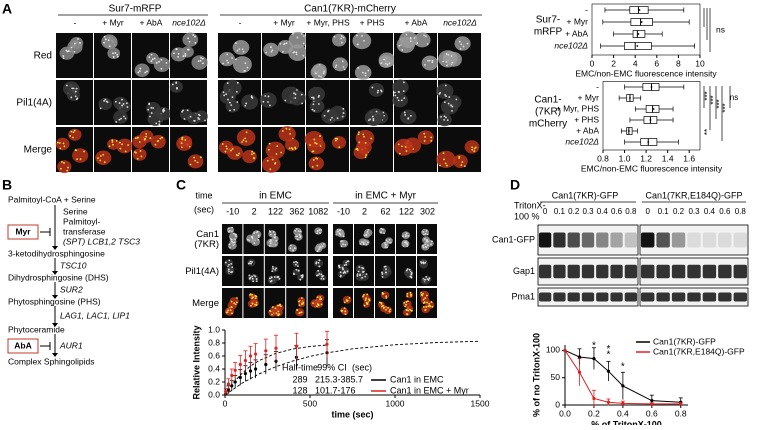 This screenshot has height=430, width=760. Describe the element at coordinates (34, 103) in the screenshot. I see `row-label: Pil1(4A)` at that location.